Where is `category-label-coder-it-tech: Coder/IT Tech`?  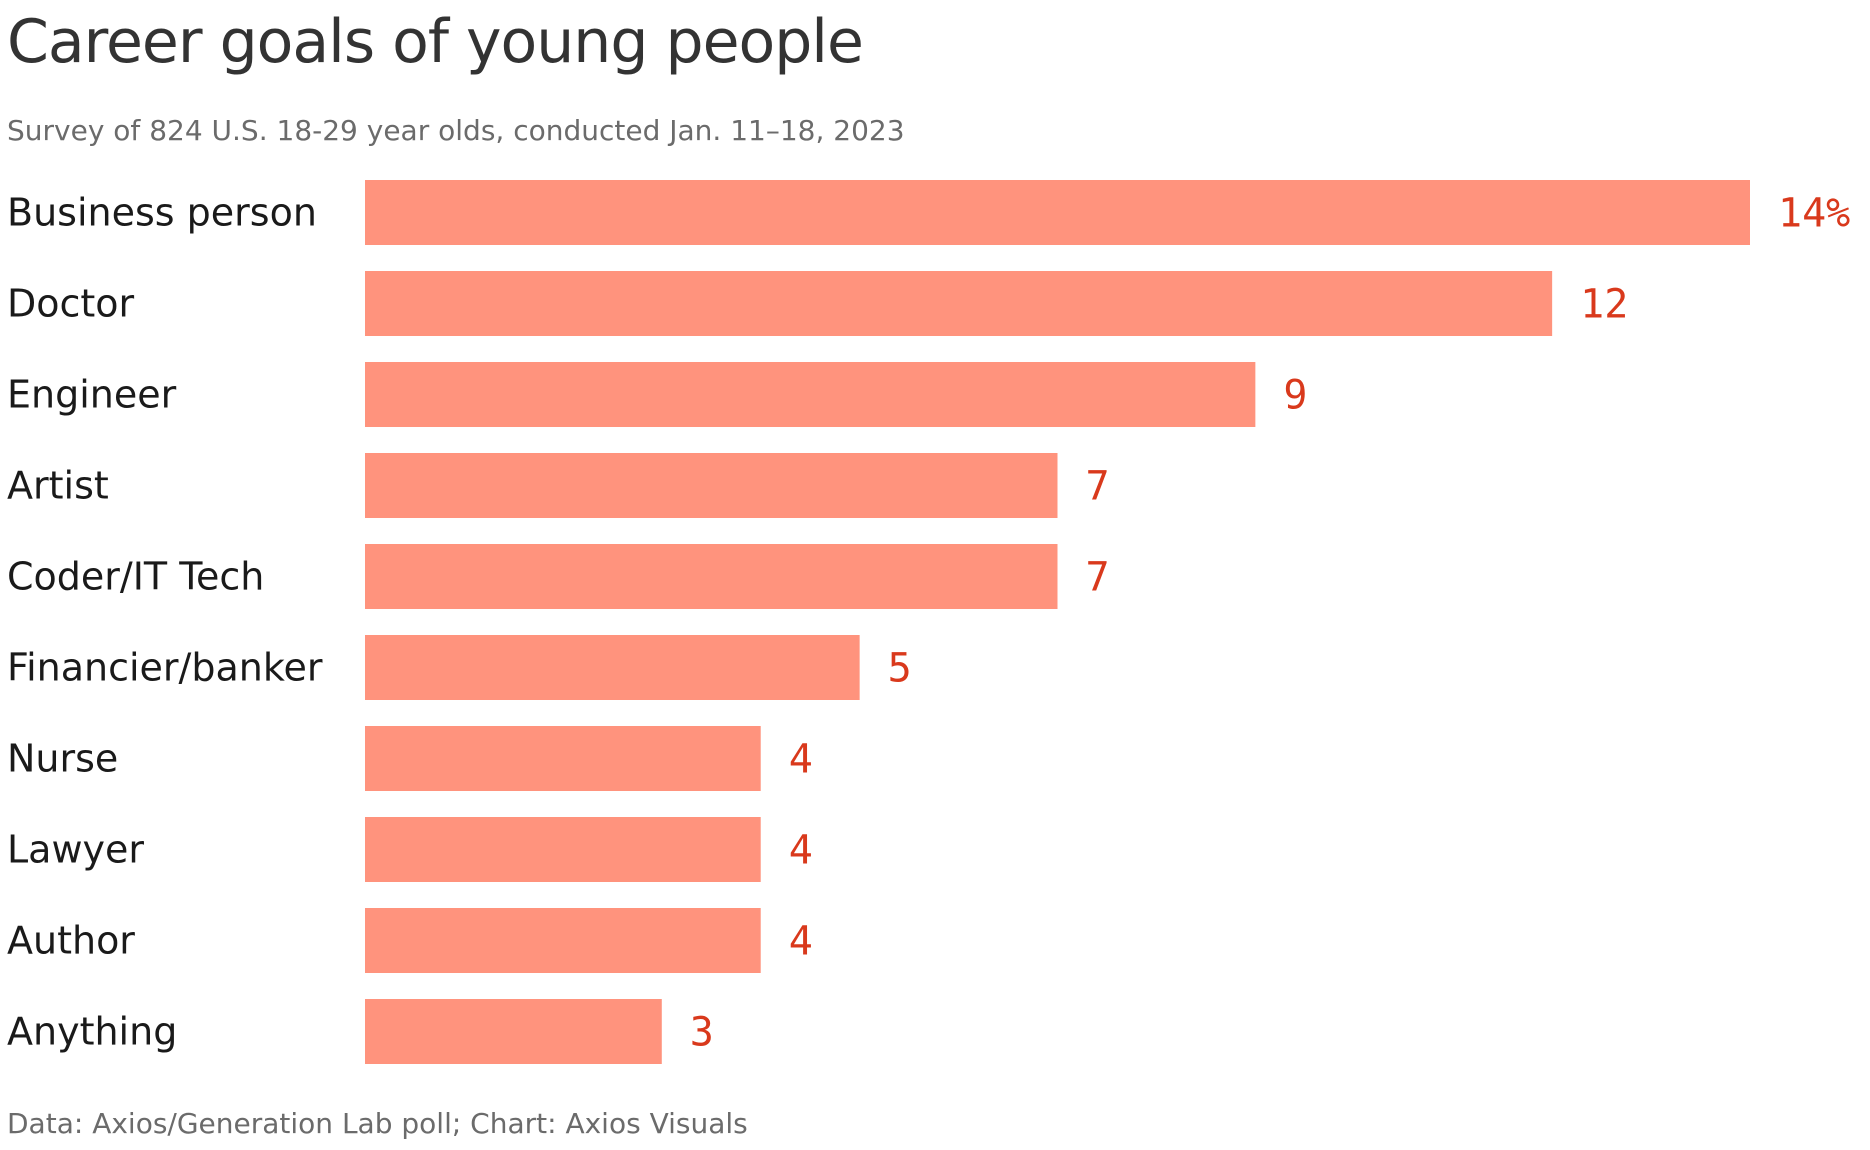 category-label-coder-it-tech: Coder/IT Tech is located at coordinates (135, 577).